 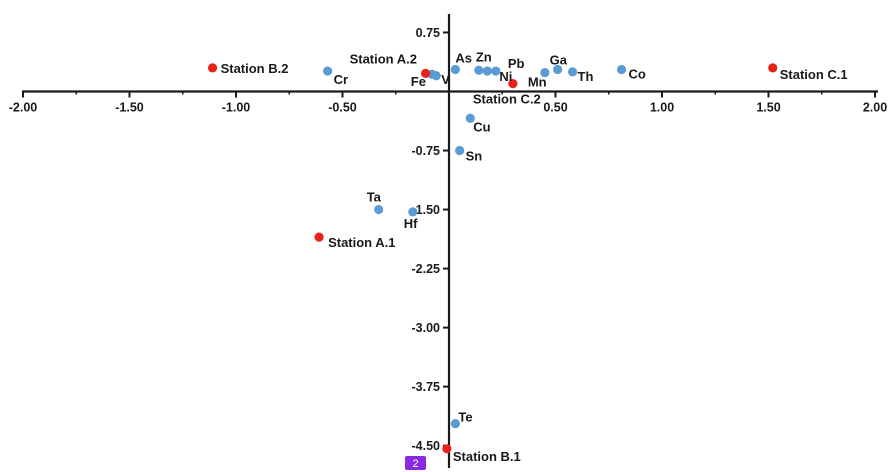 What do you see at coordinates (516, 63) in the screenshot?
I see `label-pb: Pb` at bounding box center [516, 63].